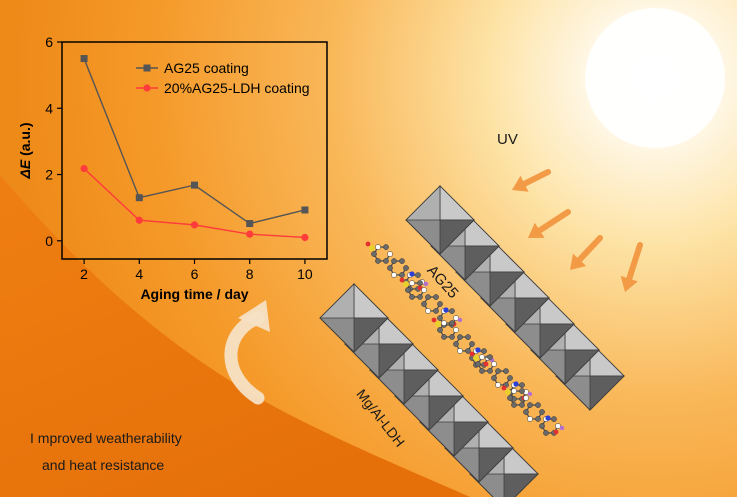  Describe the element at coordinates (237, 88) in the screenshot. I see `legend-label: 20%AG25-LDH coating` at that location.